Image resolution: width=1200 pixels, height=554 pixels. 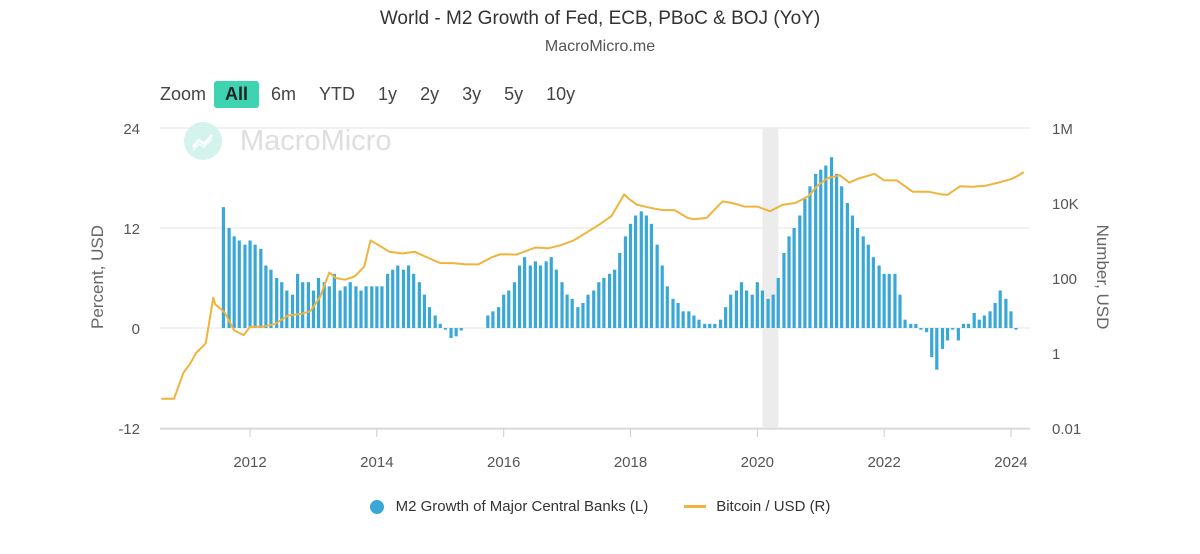 I want to click on zoom-all-button: All, so click(x=237, y=94).